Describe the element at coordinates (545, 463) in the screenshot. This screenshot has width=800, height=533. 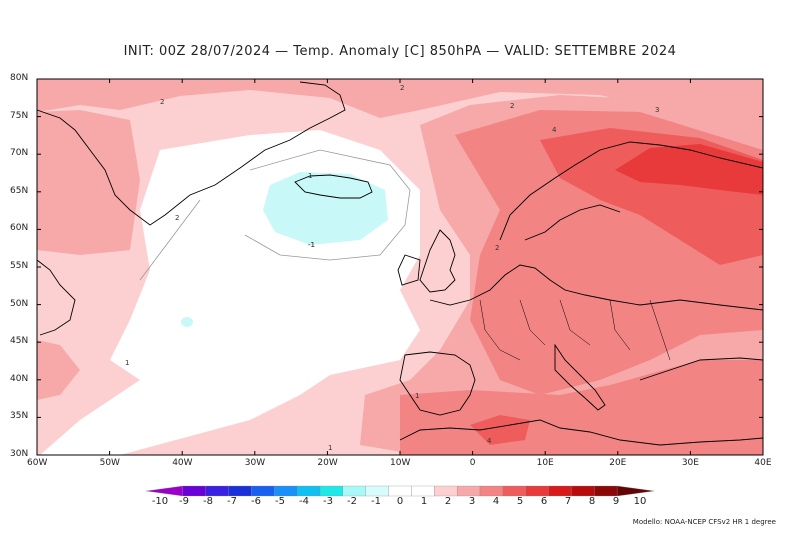
I see `lon-label: 10E` at that location.